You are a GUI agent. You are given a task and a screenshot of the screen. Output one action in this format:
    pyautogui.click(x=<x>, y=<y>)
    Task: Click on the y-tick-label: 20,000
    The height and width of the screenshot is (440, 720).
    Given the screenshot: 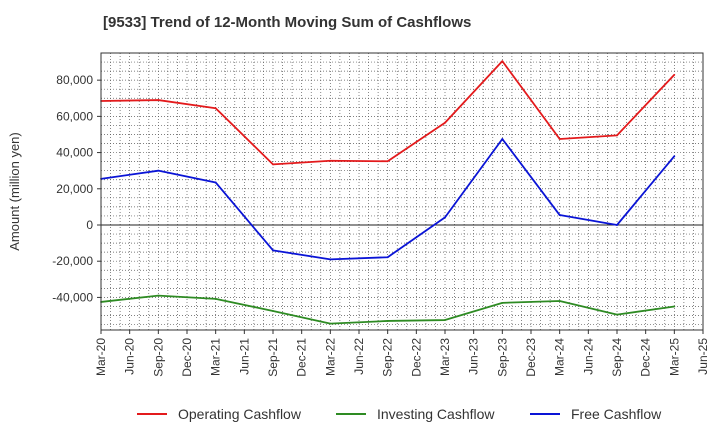 What is the action you would take?
    pyautogui.click(x=74, y=189)
    